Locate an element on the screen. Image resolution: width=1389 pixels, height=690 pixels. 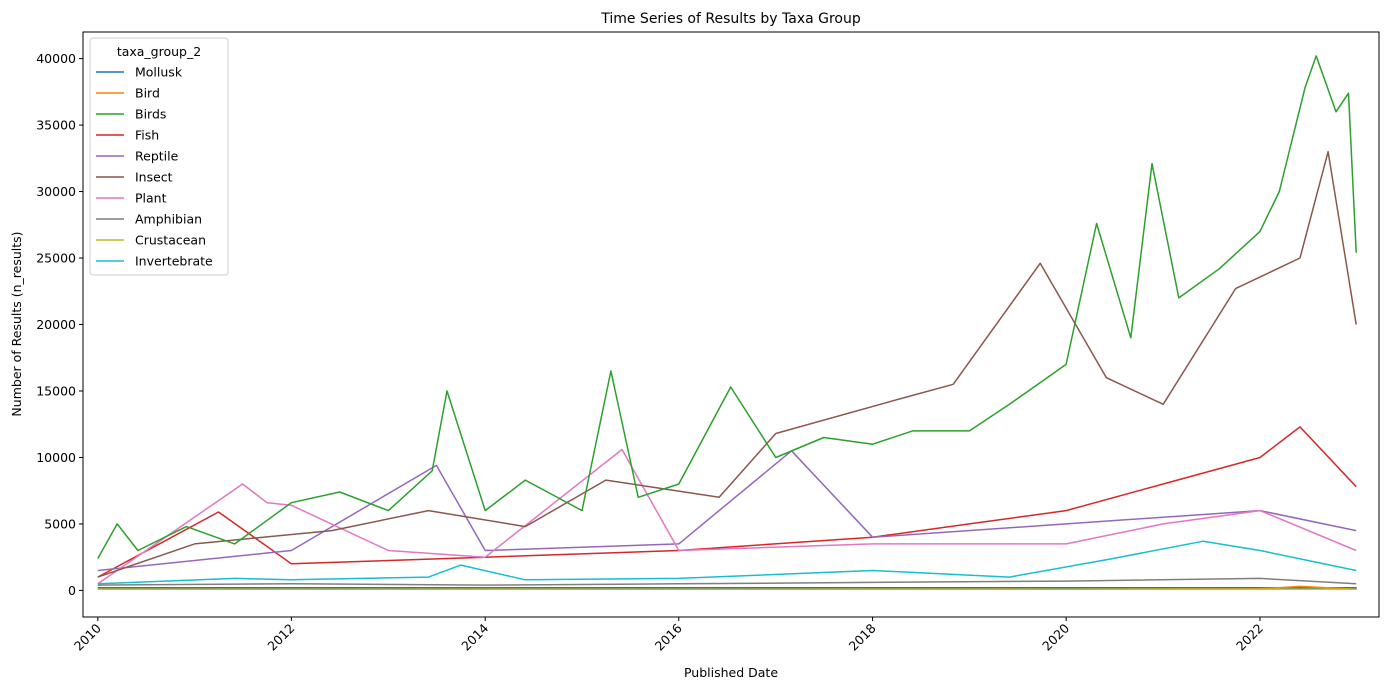
legend-label: Reptile is located at coordinates (157, 156).